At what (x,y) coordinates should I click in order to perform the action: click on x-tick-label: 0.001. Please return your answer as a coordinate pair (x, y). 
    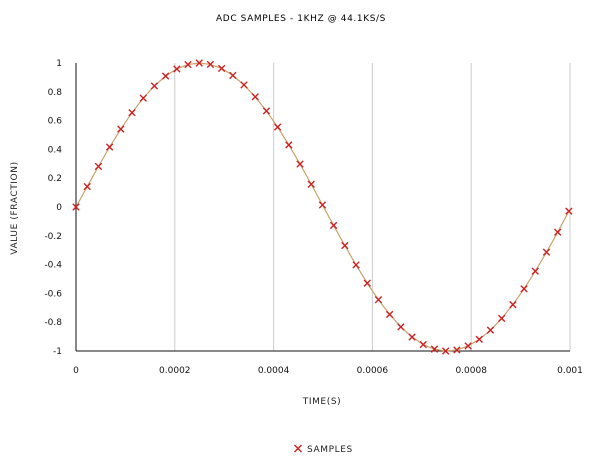
    Looking at the image, I should click on (570, 371).